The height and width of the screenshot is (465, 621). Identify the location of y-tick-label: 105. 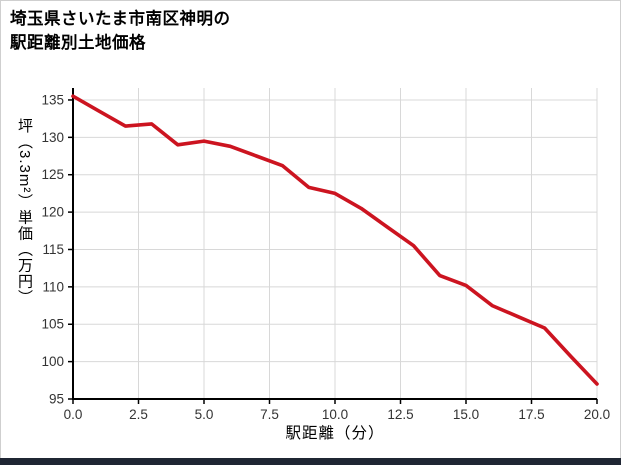
(52, 324).